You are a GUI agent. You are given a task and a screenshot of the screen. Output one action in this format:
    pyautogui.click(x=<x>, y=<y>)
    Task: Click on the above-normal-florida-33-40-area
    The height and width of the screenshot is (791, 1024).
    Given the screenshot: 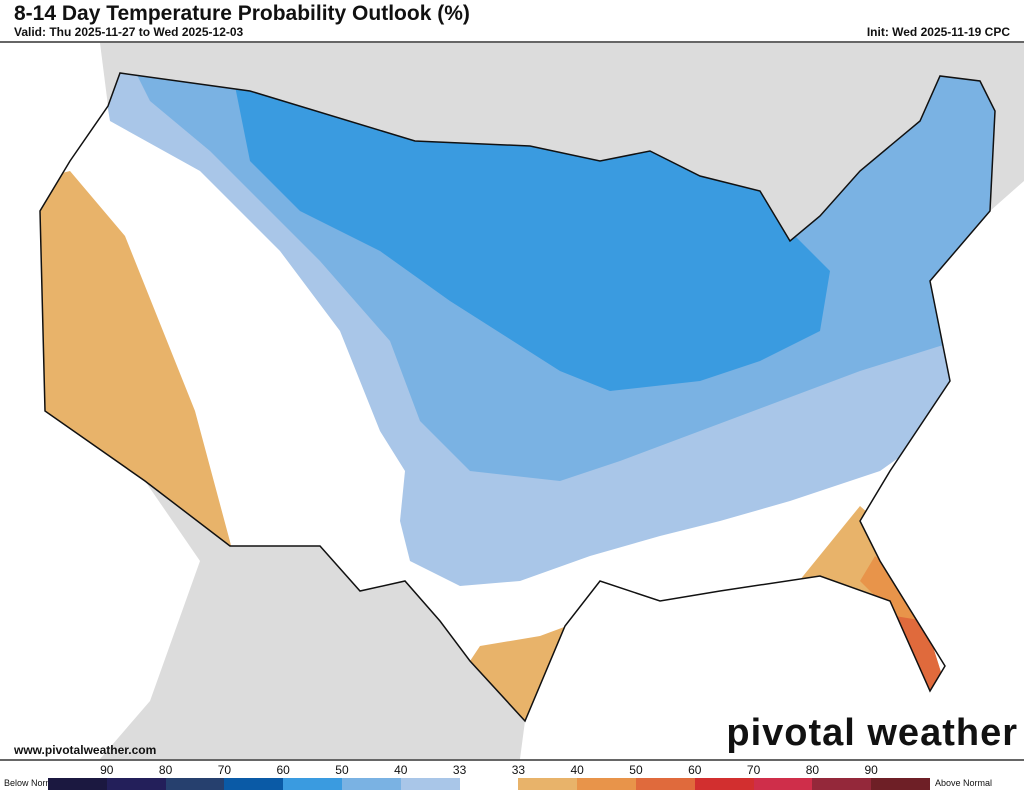 What is the action you would take?
    pyautogui.click(x=872, y=603)
    